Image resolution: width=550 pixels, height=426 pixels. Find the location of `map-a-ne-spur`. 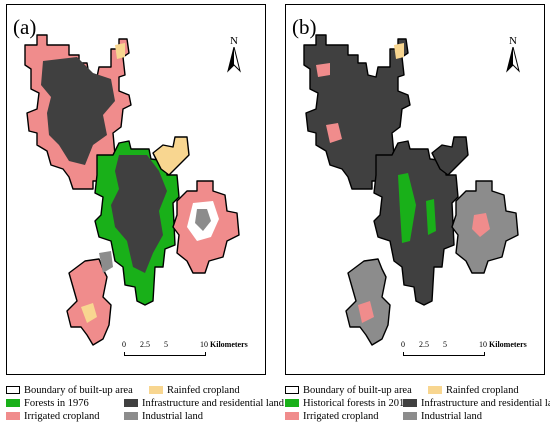

map-a-ne-spur is located at coordinates (171, 156).